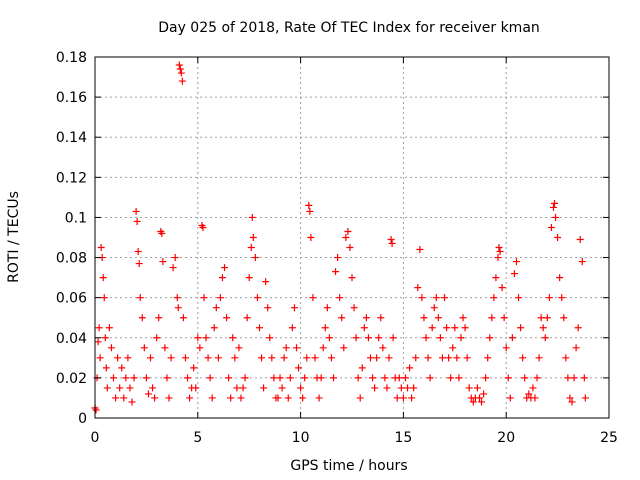  I want to click on y-tick-label: 0.14, so click(71, 138).